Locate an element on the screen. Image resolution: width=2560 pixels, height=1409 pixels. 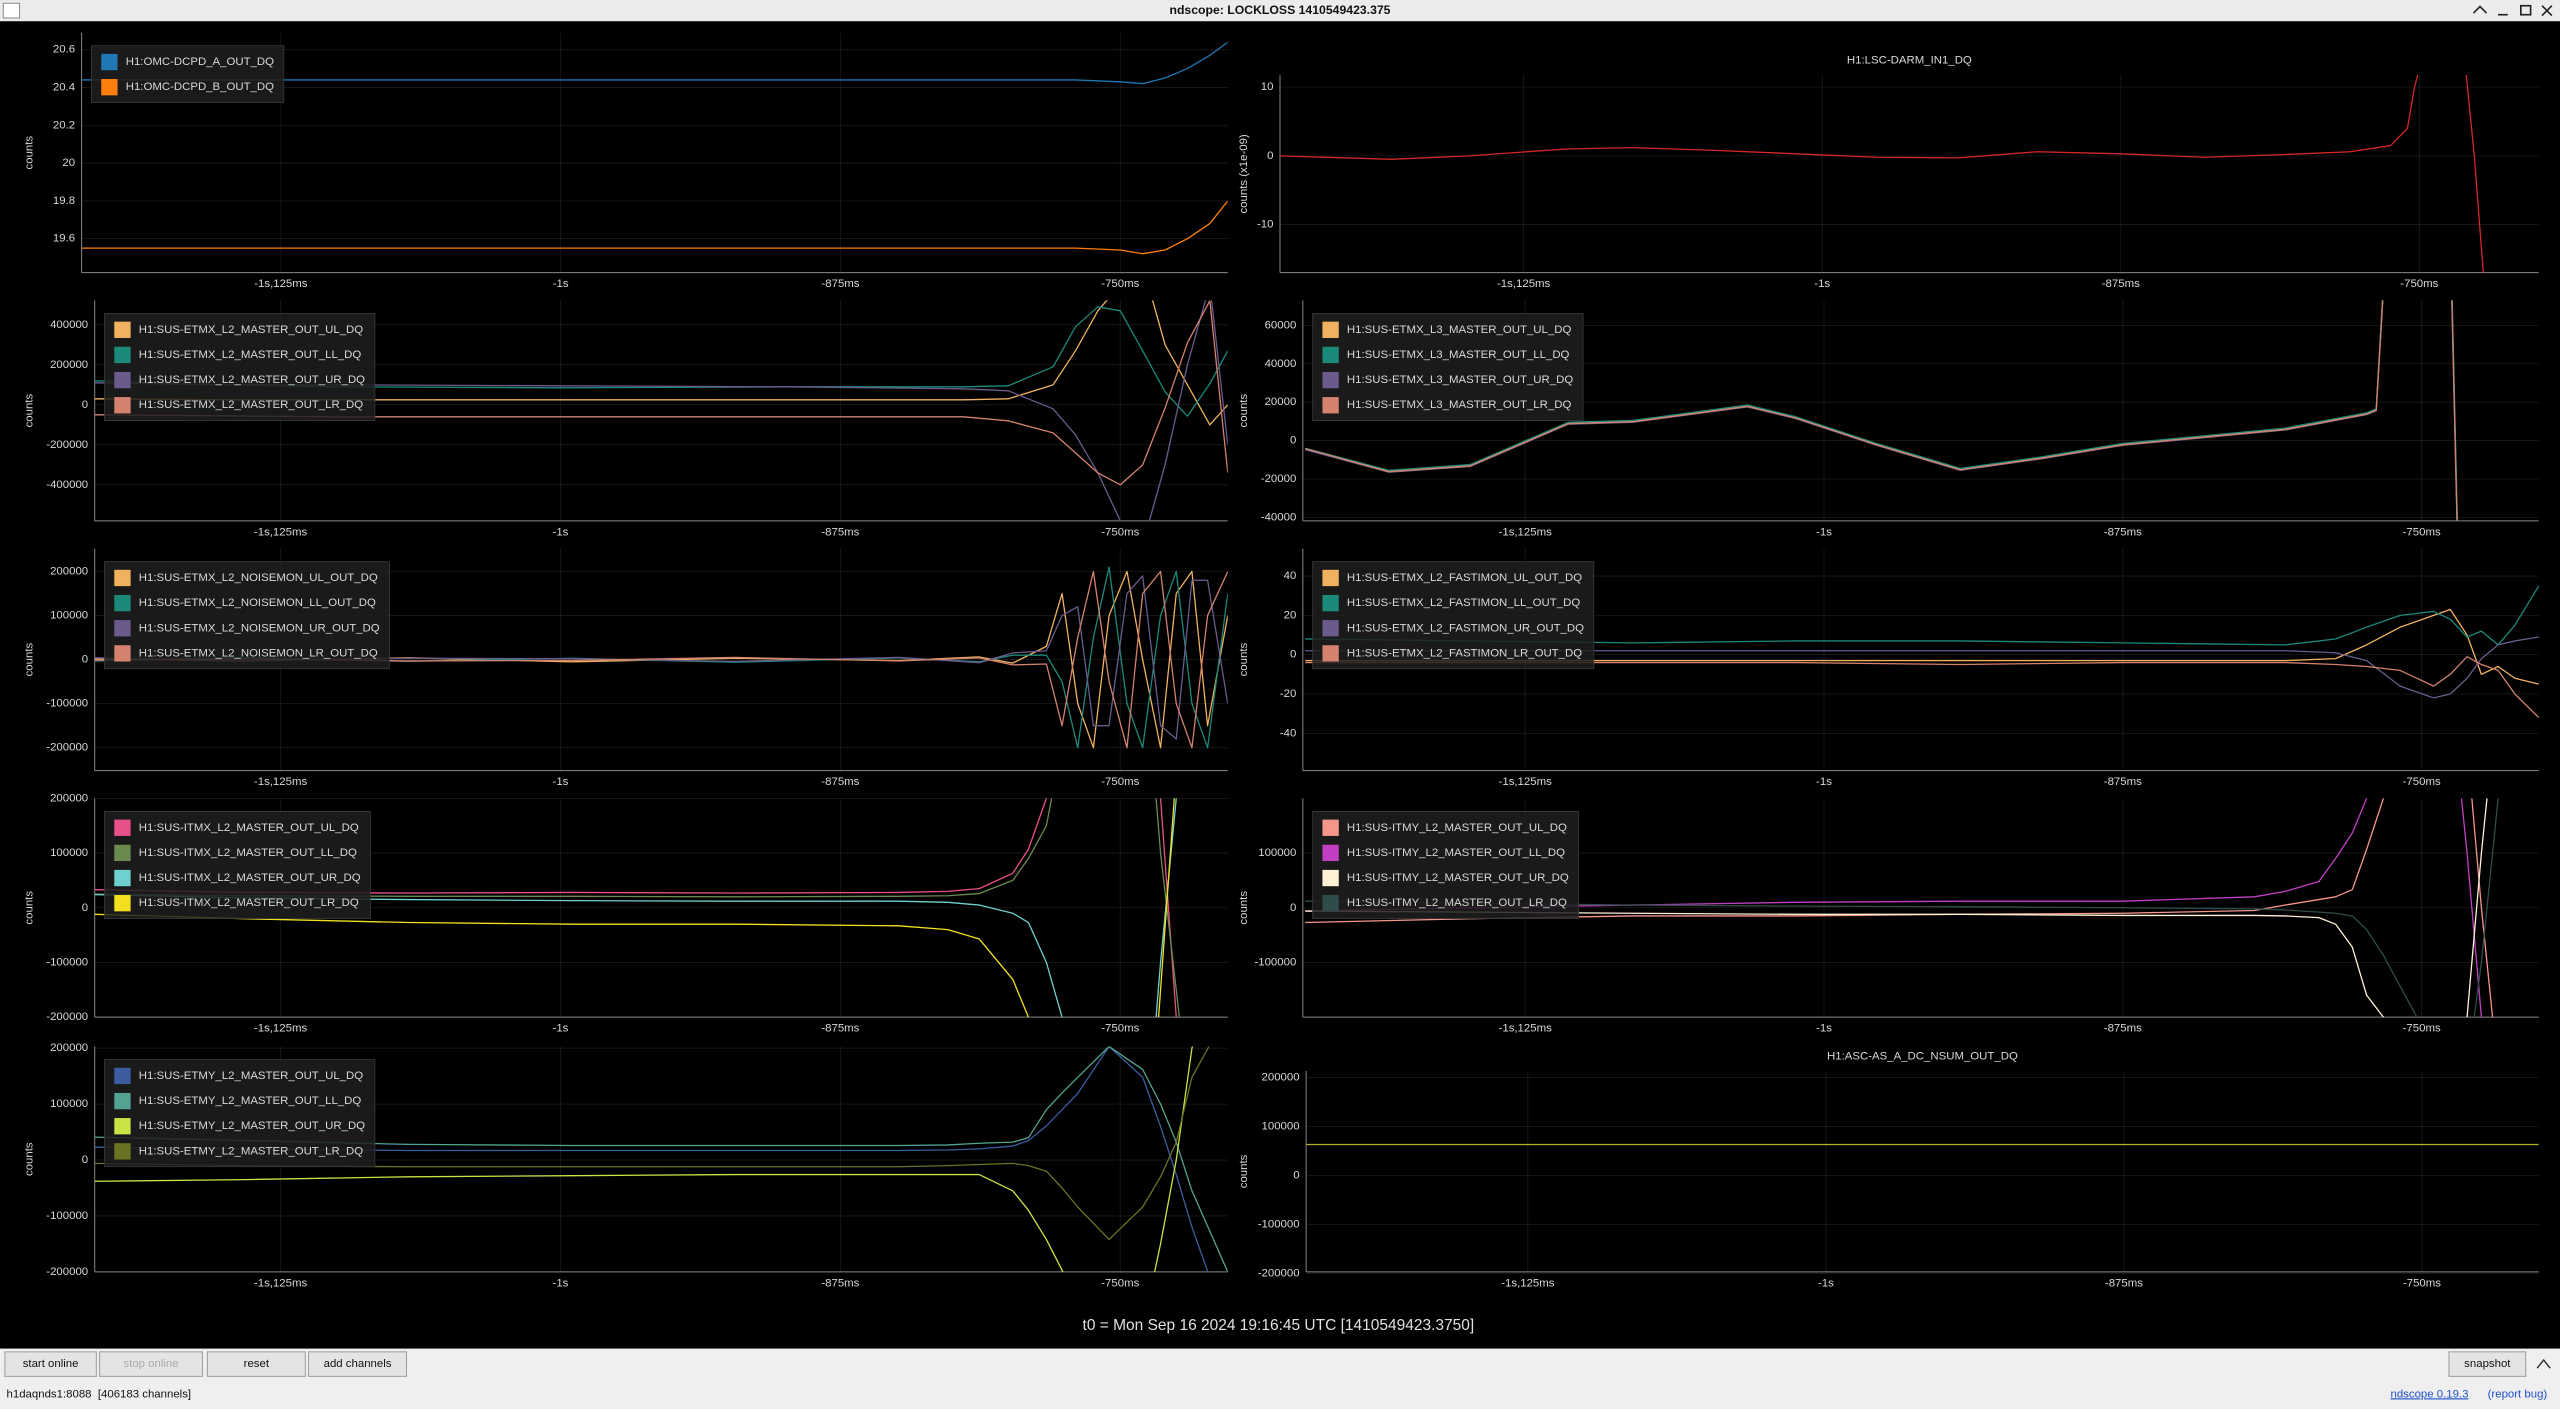
add-channels-button: add channels is located at coordinates (358, 1364).